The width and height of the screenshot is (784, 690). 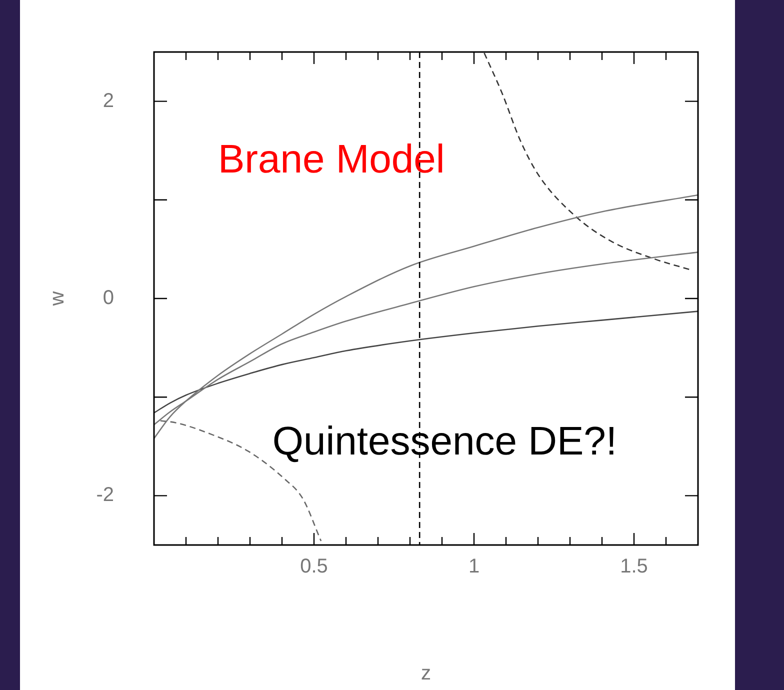 What do you see at coordinates (634, 567) in the screenshot?
I see `x-tick-label: 1.5` at bounding box center [634, 567].